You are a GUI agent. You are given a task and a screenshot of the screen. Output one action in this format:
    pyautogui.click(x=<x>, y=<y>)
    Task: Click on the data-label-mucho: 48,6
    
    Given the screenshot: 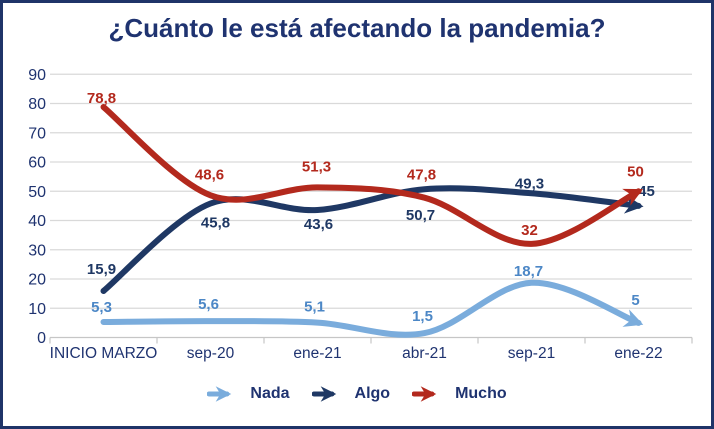 What is the action you would take?
    pyautogui.click(x=209, y=174)
    